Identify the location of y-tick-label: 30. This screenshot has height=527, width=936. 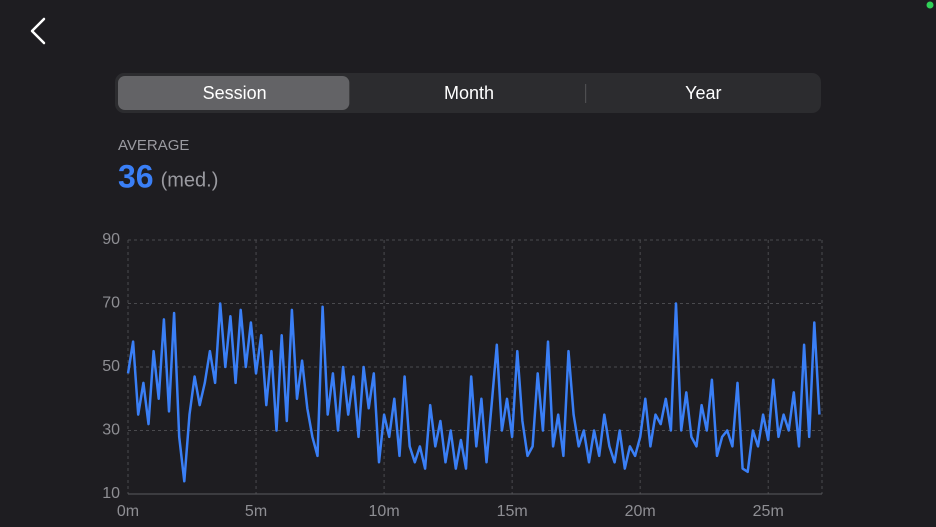
(111, 430).